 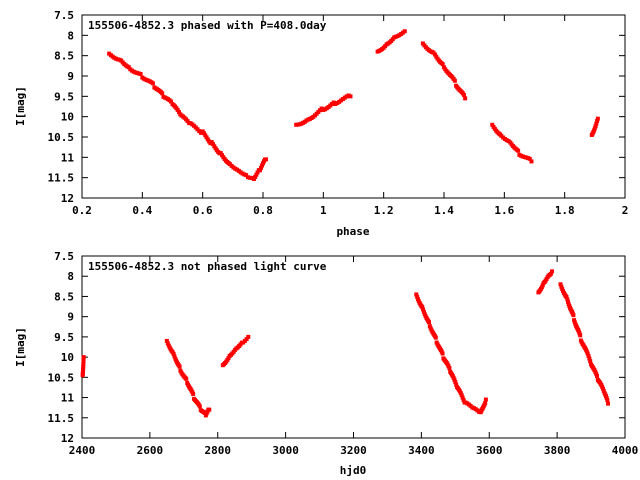 What do you see at coordinates (203, 210) in the screenshot?
I see `phased-x-tick-label: 0.6` at bounding box center [203, 210].